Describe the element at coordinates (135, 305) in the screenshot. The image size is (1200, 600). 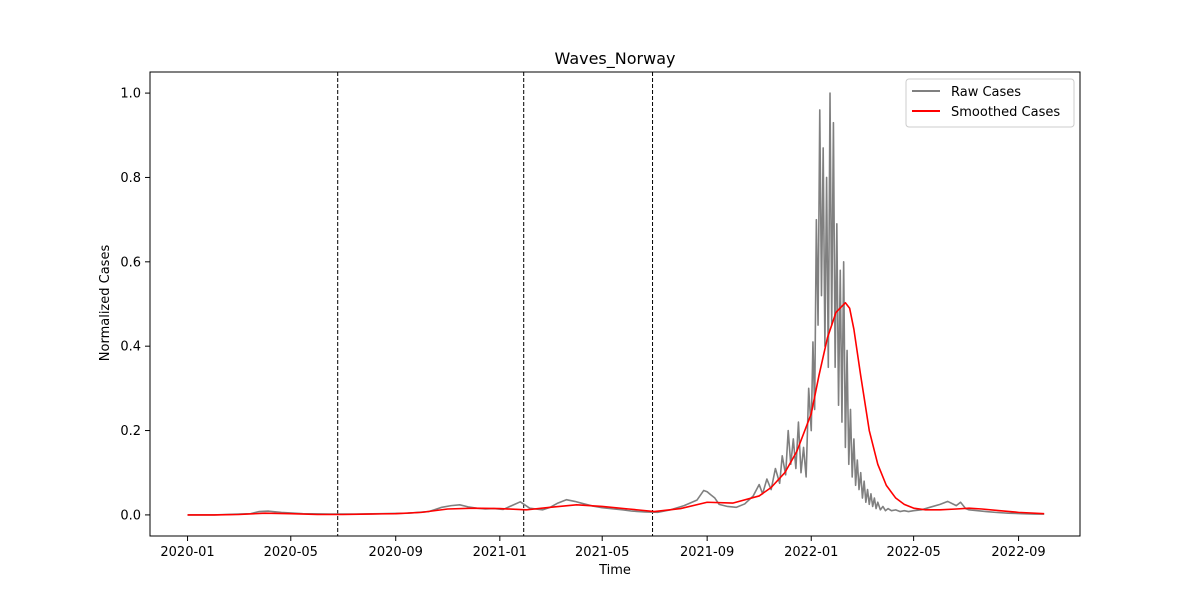
I see `y-axis: 0.0 0.2 0.4 0.6 0.8 1.0` at that location.